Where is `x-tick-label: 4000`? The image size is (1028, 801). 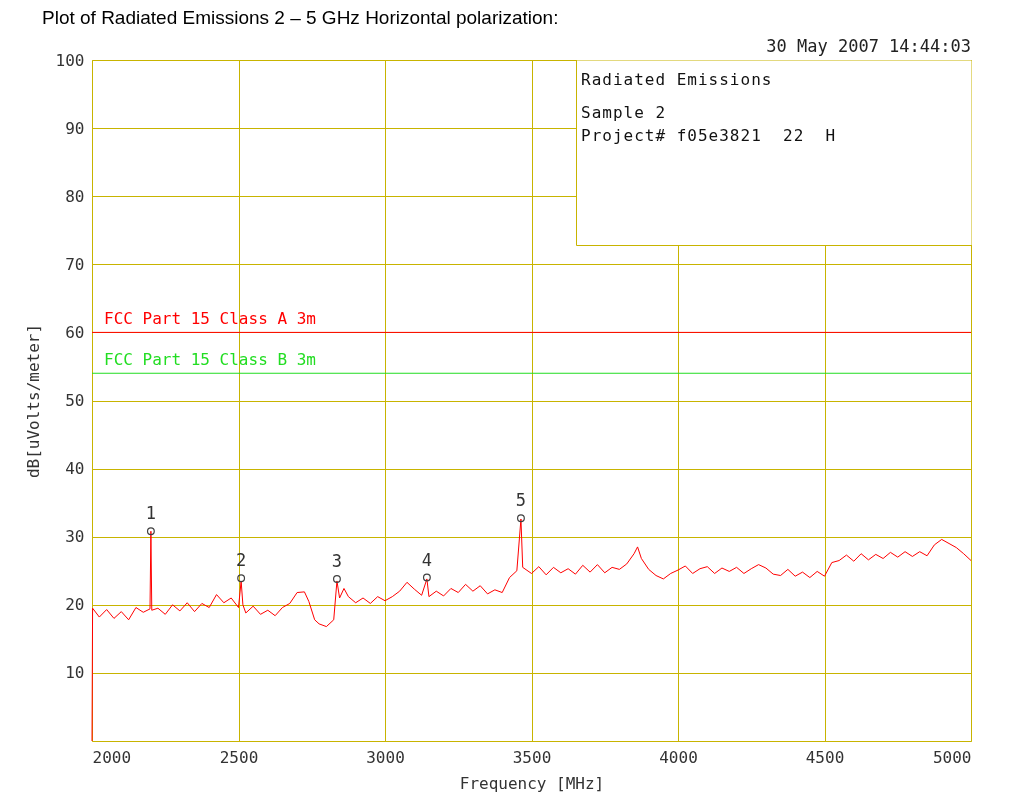
x-tick-label: 4000 is located at coordinates (678, 757).